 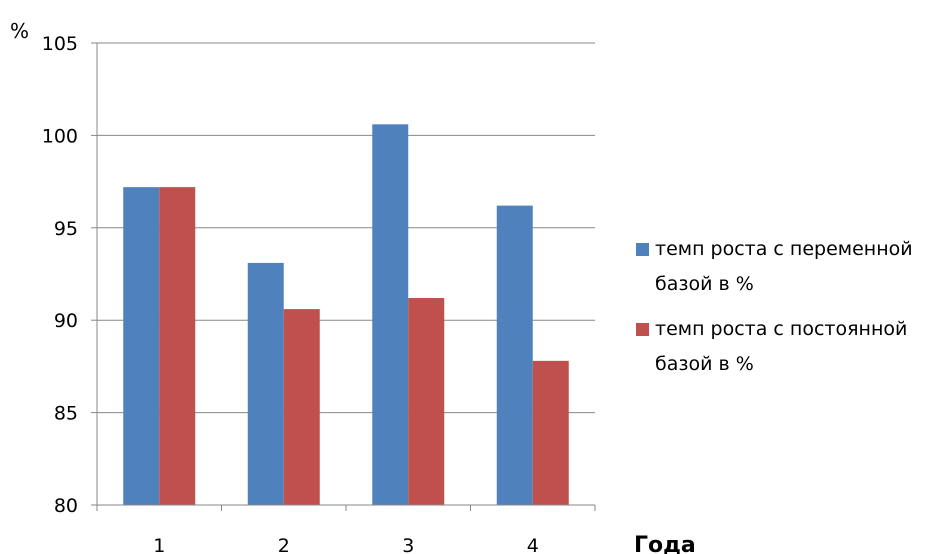 I want to click on y-tick-labels: 80 85 90 95 100 105, so click(x=60, y=275).